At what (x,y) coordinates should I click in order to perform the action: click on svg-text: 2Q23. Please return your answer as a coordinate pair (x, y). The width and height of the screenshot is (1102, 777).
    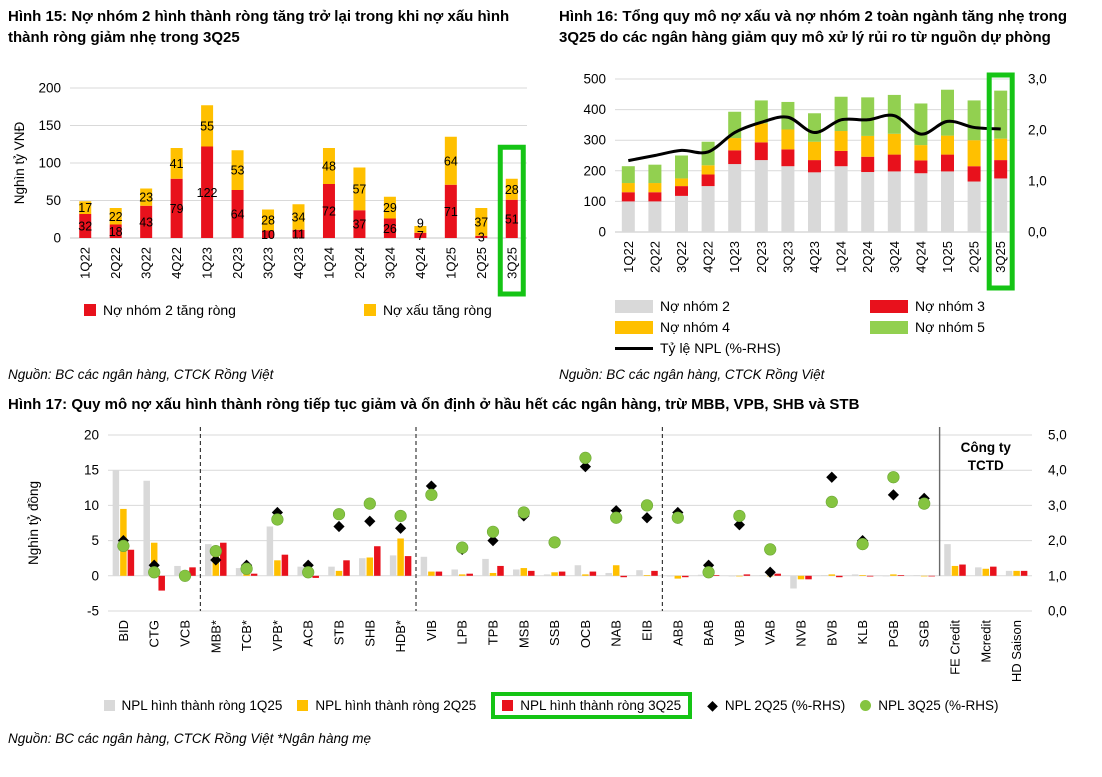
    Looking at the image, I should click on (237, 263).